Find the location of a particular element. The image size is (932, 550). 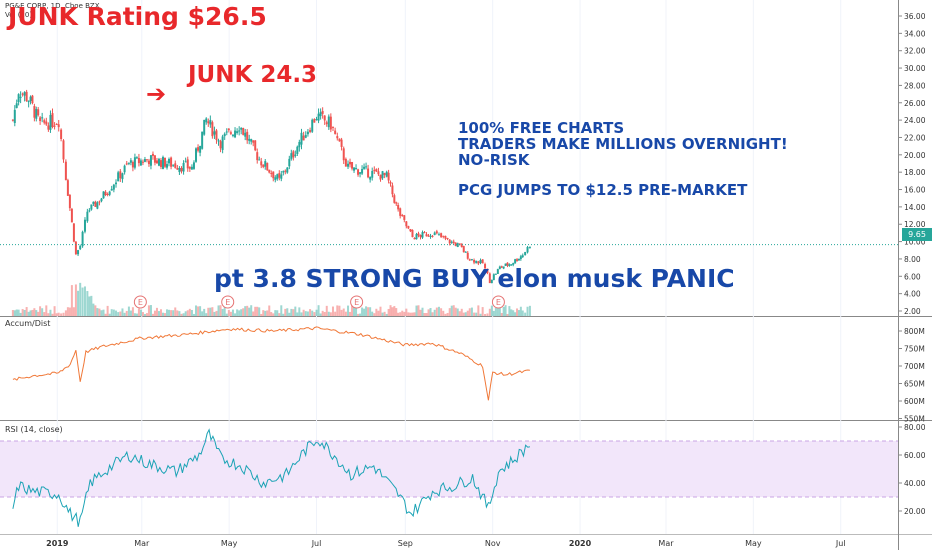

accum-axis-label: 750M is located at coordinates (914, 349).